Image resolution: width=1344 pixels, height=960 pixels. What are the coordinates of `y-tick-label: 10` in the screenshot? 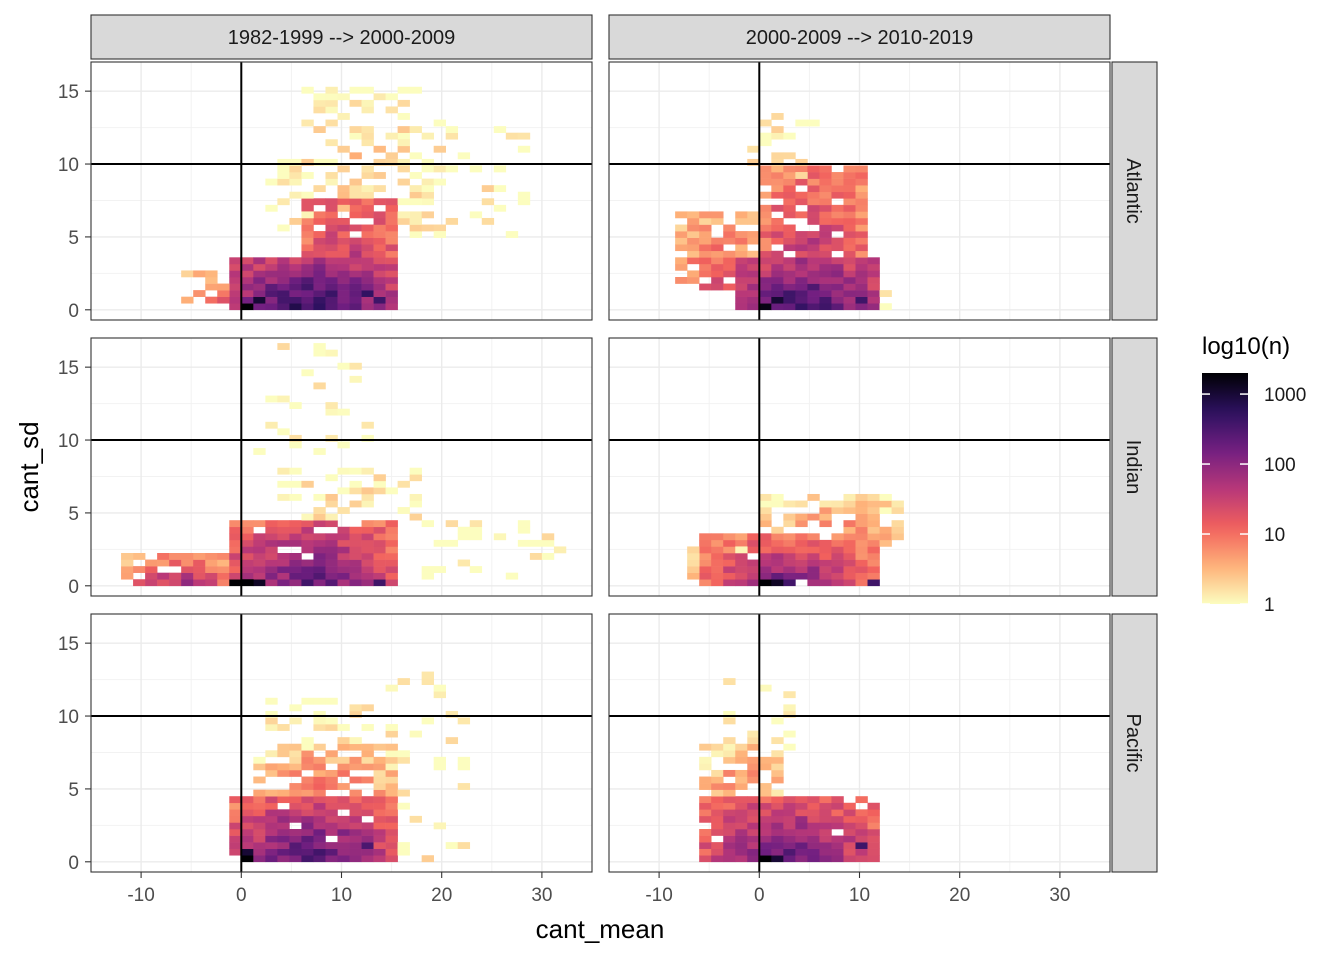 It's located at (68, 717).